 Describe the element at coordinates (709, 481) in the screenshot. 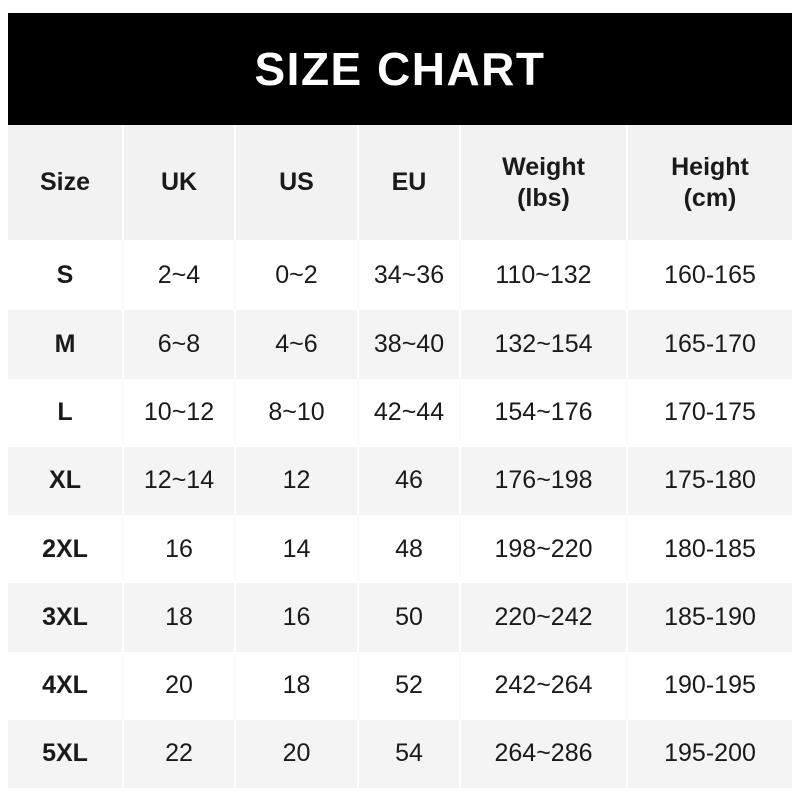

I see `cell-height: 175-180` at that location.